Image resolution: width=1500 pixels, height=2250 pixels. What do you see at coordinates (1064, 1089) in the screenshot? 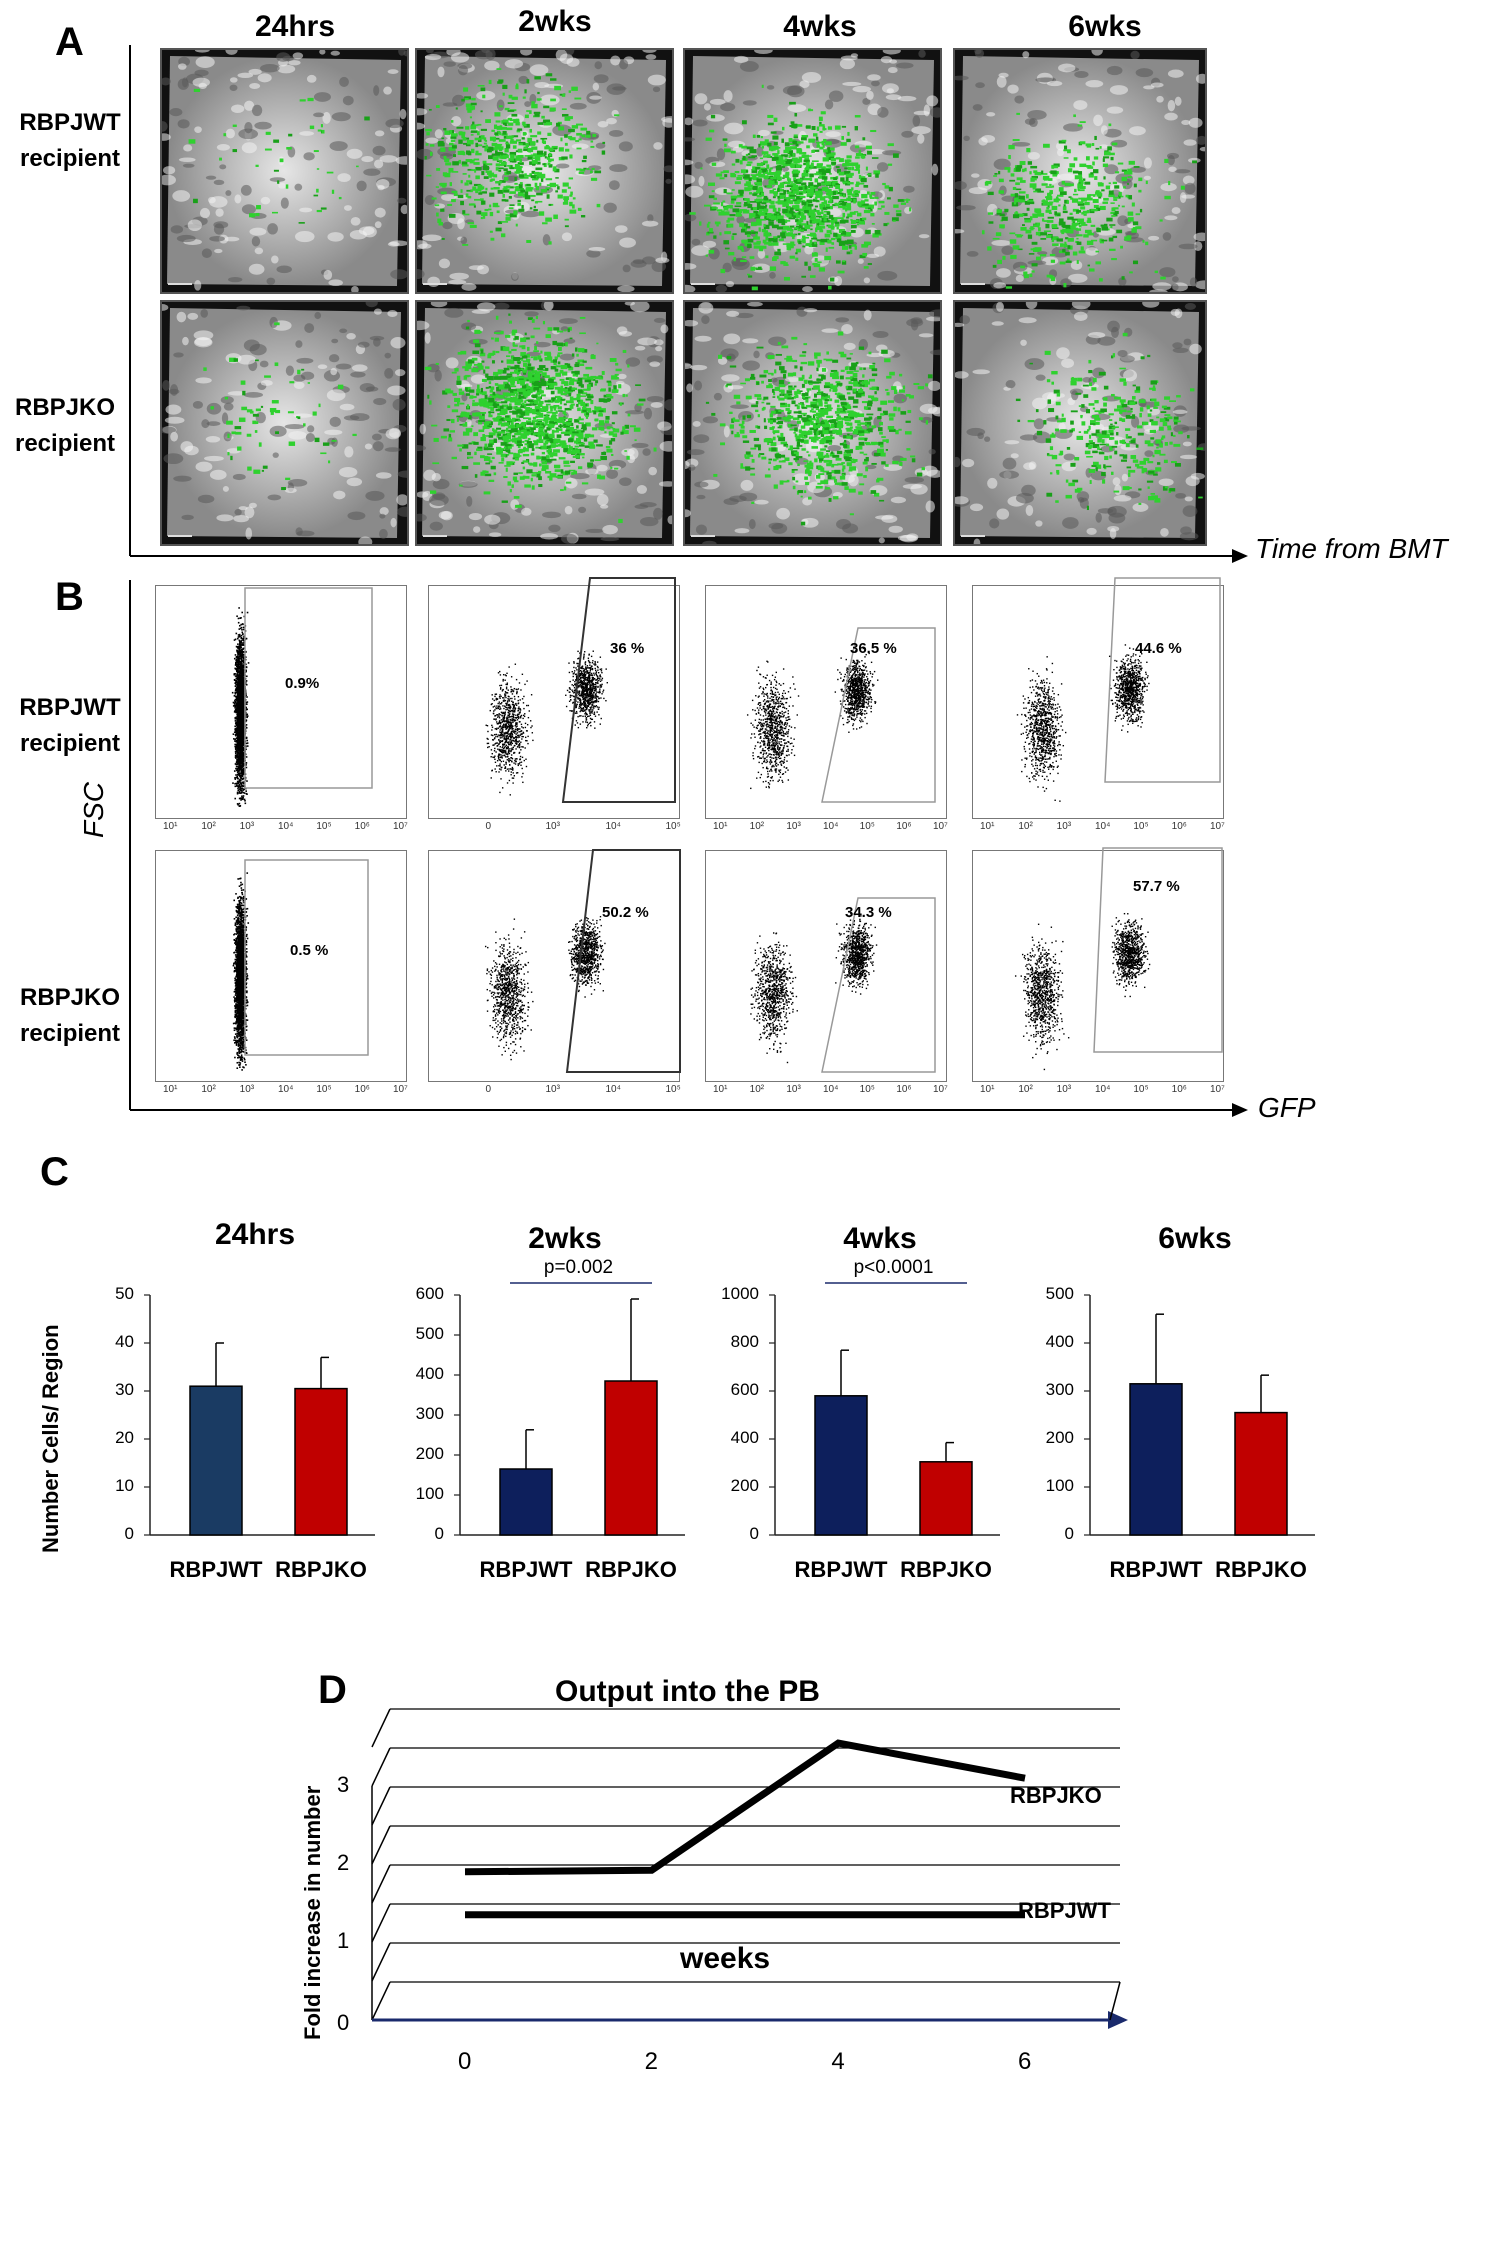
I see `flow-tick-label: 10³` at bounding box center [1064, 1089].